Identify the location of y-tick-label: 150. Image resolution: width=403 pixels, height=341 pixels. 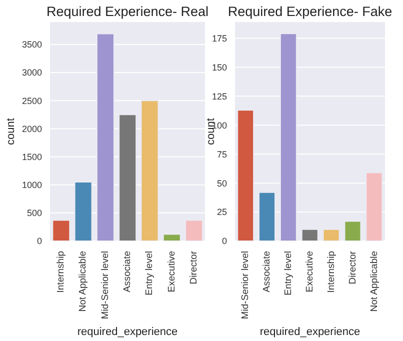
(219, 67).